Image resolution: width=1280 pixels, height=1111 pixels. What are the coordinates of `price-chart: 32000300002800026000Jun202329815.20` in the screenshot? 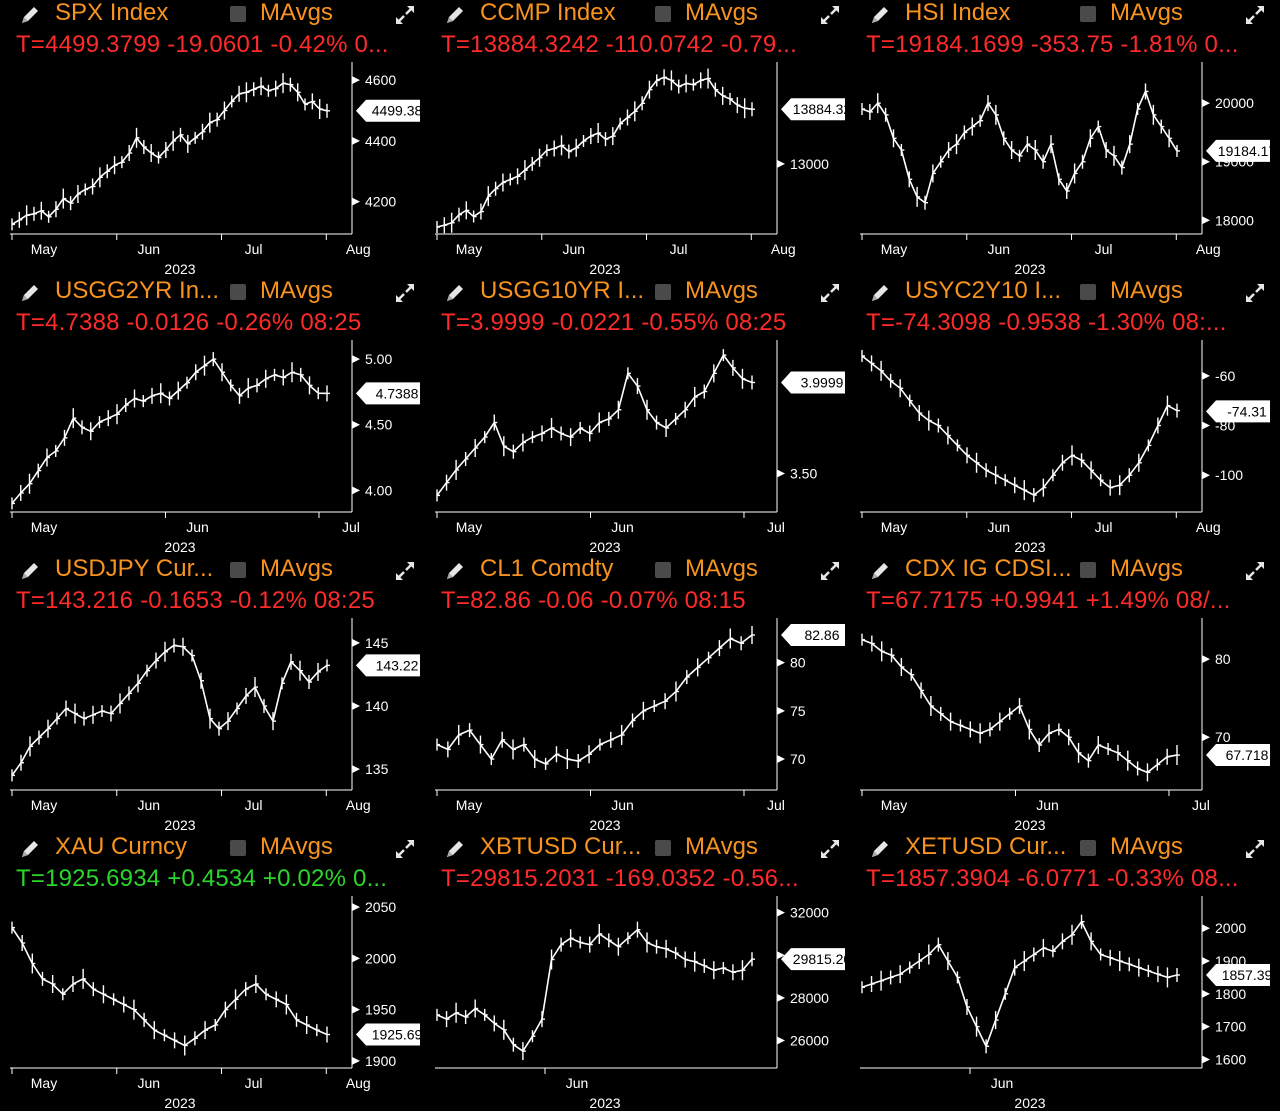 It's located at (635, 1002).